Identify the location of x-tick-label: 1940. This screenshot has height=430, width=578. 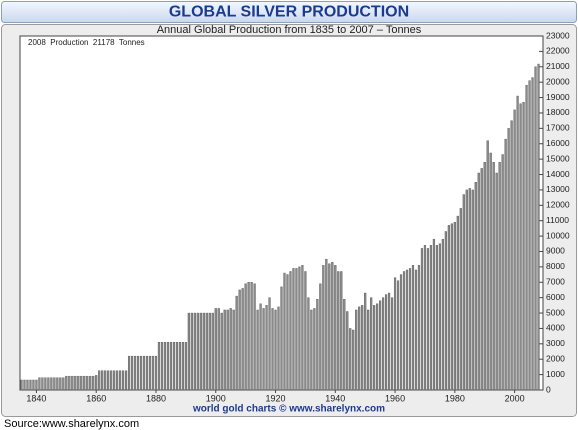
(335, 398).